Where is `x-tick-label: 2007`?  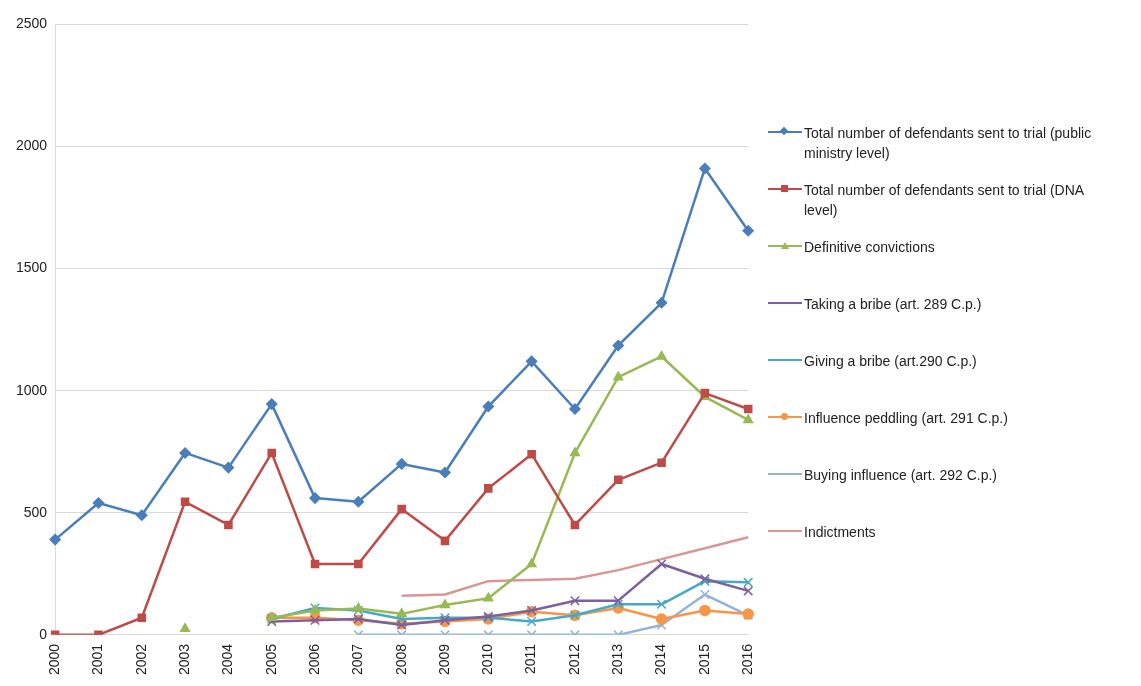
x-tick-label: 2007 is located at coordinates (357, 659).